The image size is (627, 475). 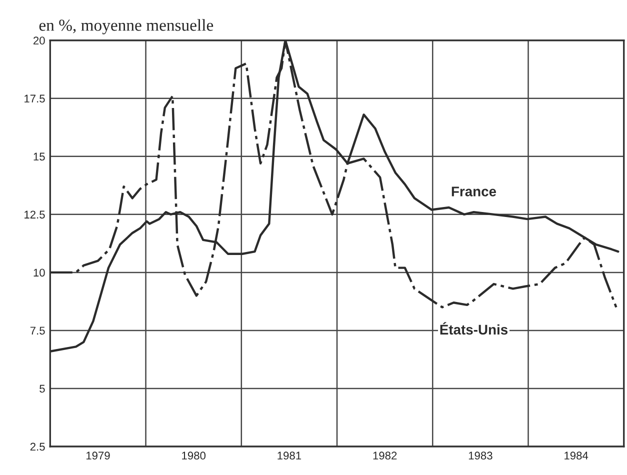 I want to click on x-tick-label: 1984, so click(x=576, y=456).